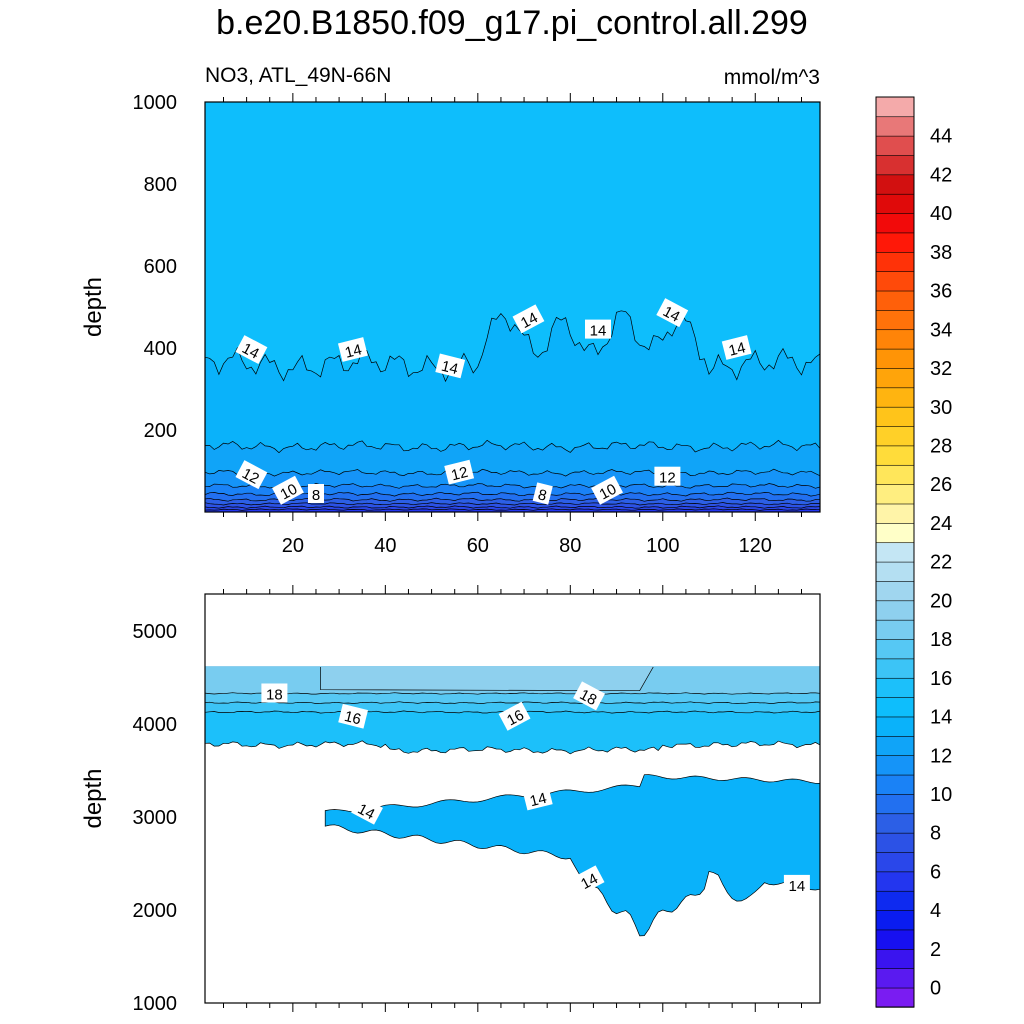  I want to click on svg-text: 18, so click(588, 697).